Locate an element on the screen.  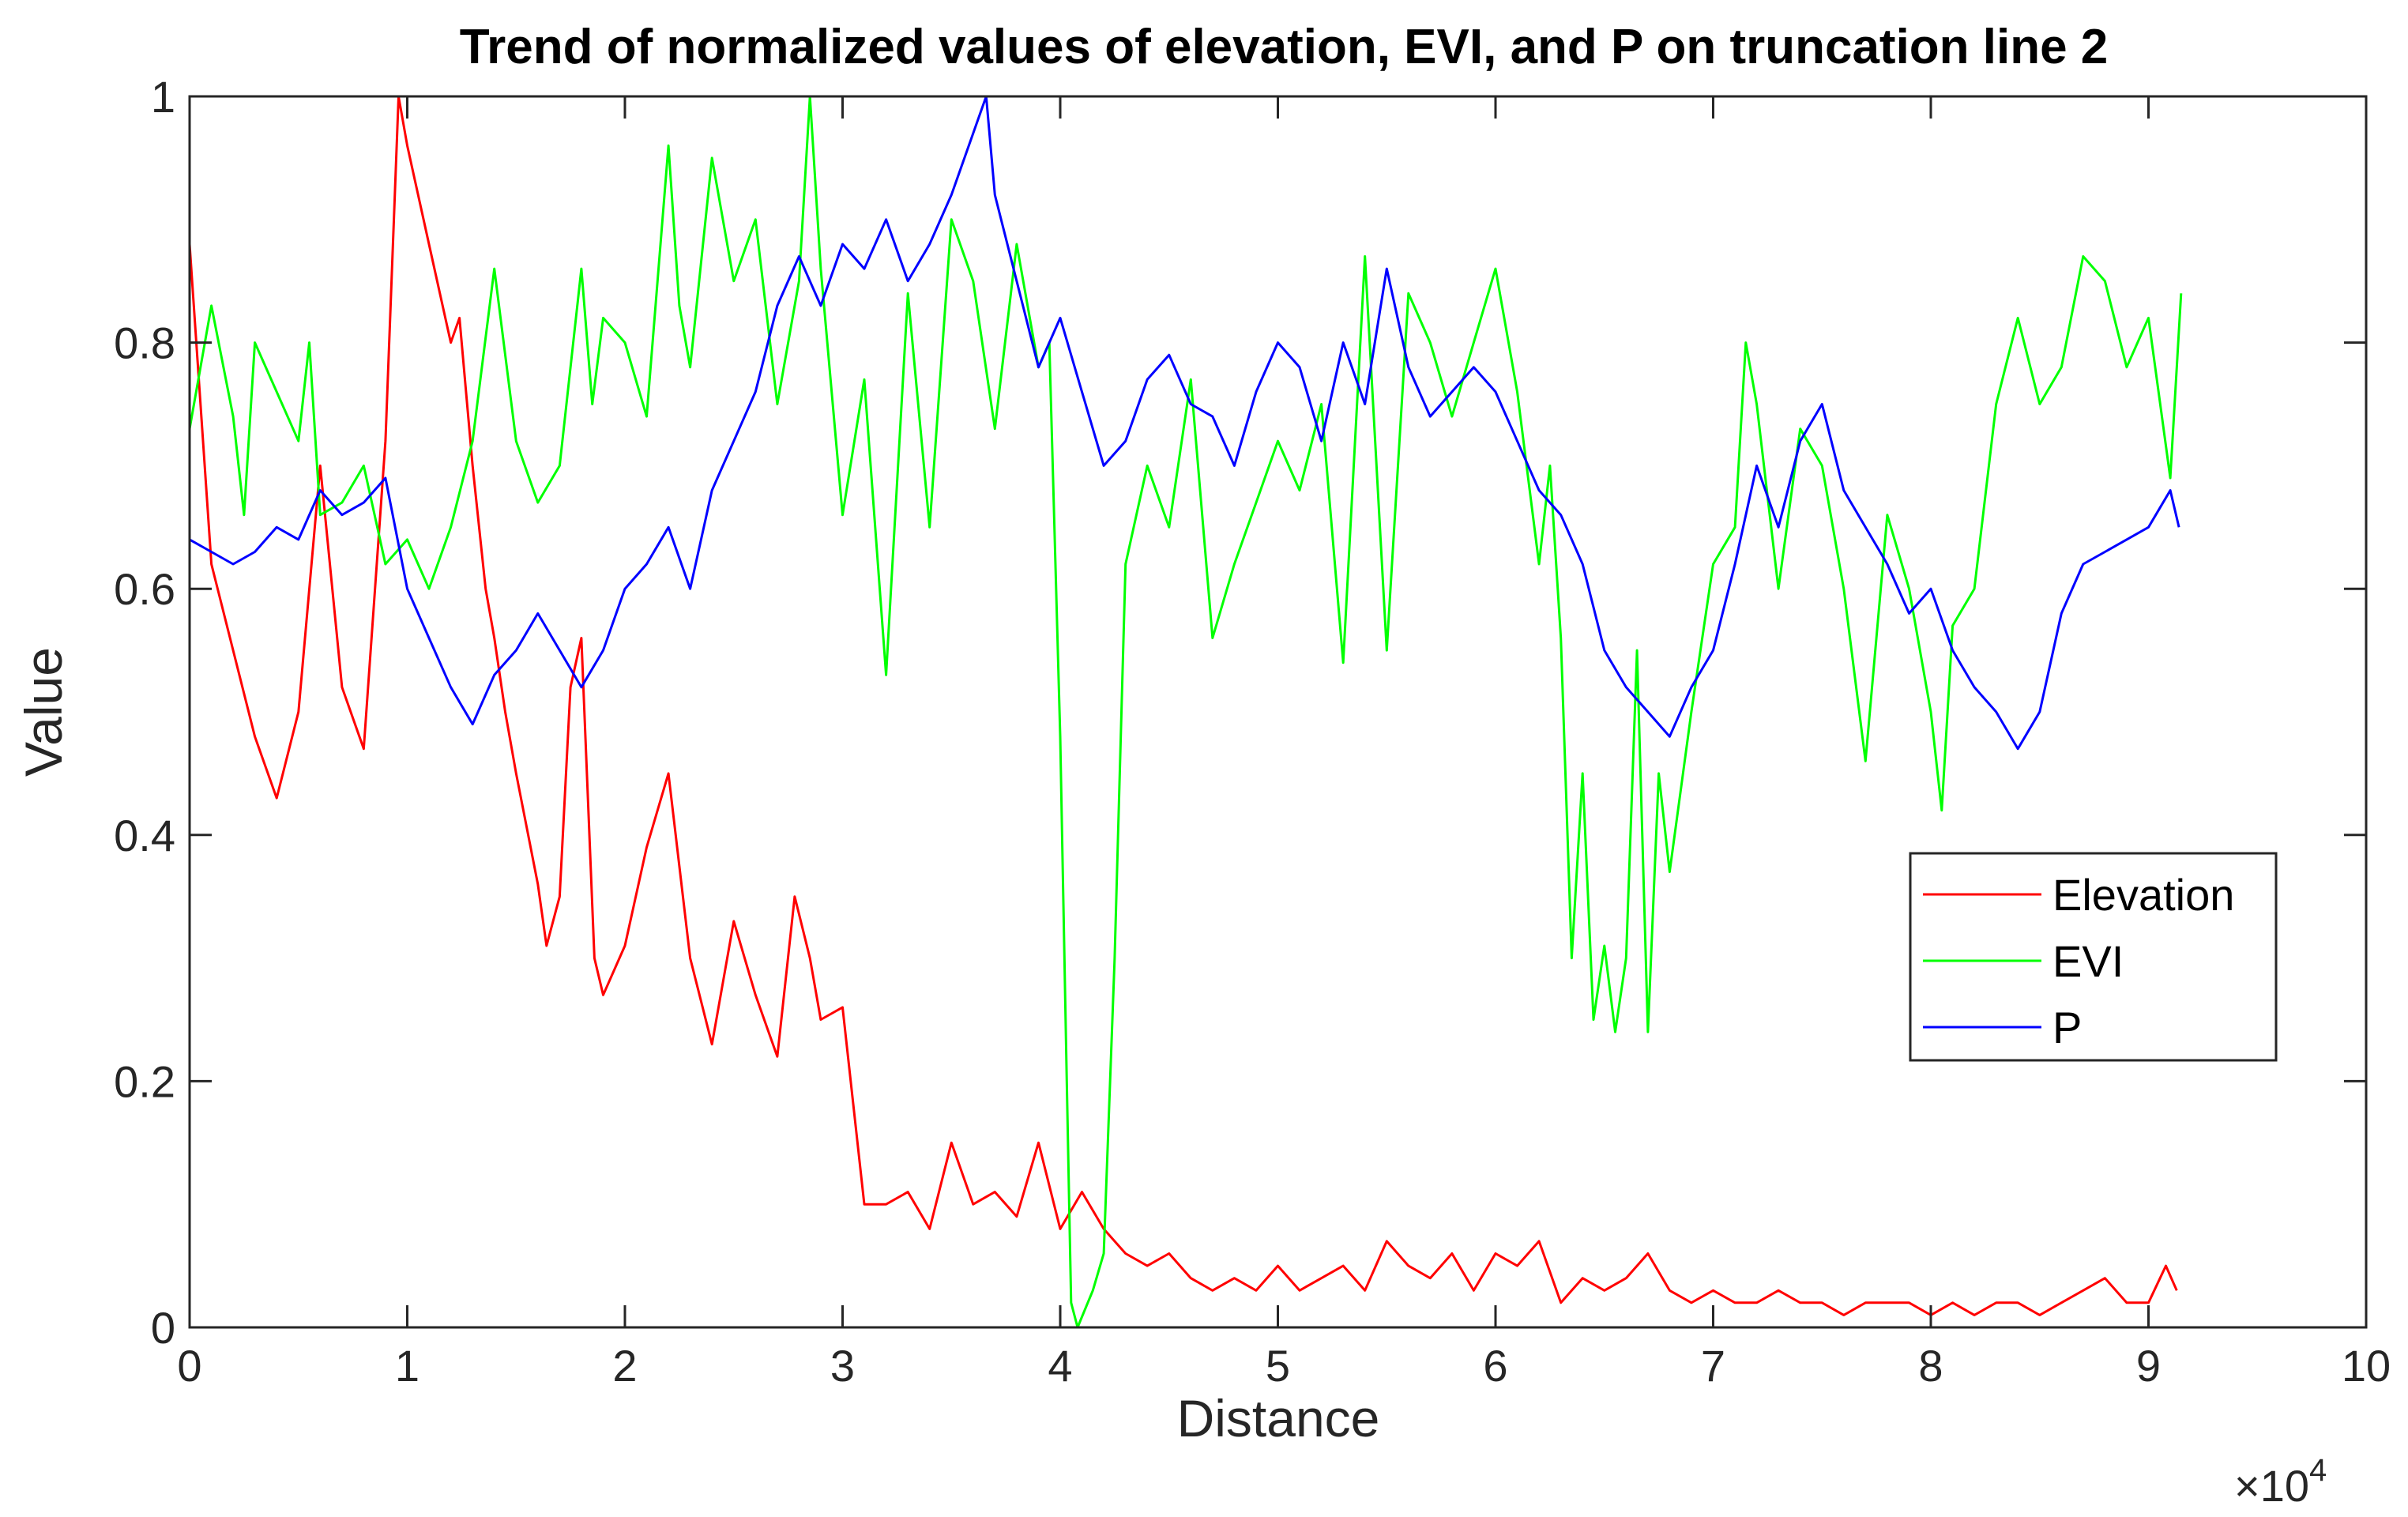
x-tick-label: 9 is located at coordinates (2148, 1366).